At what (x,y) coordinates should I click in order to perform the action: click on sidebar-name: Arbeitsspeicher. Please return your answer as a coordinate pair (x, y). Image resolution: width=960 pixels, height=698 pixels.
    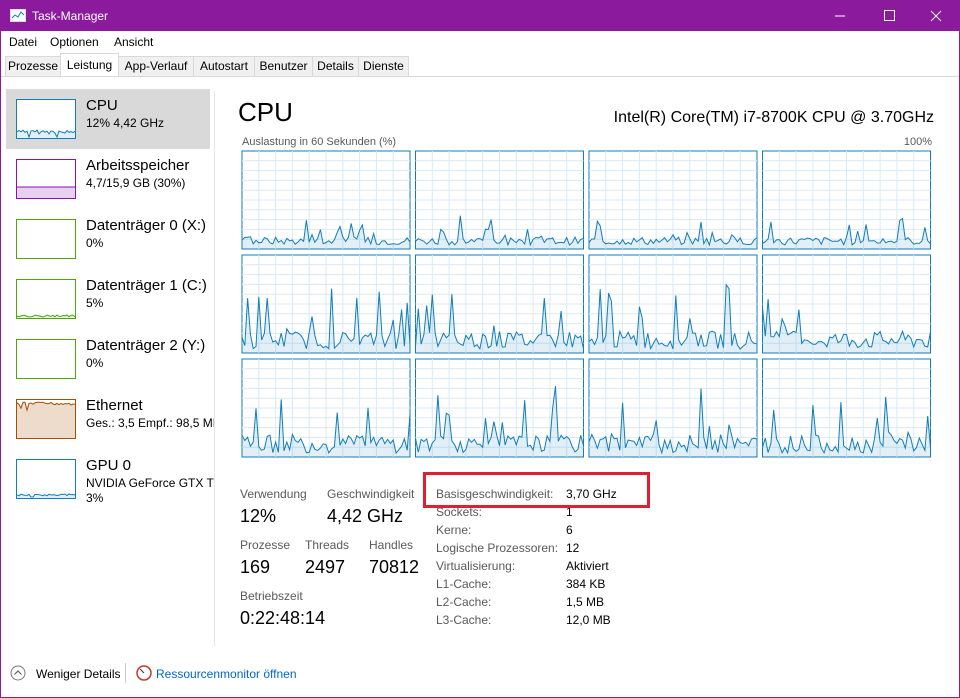
    Looking at the image, I should click on (138, 165).